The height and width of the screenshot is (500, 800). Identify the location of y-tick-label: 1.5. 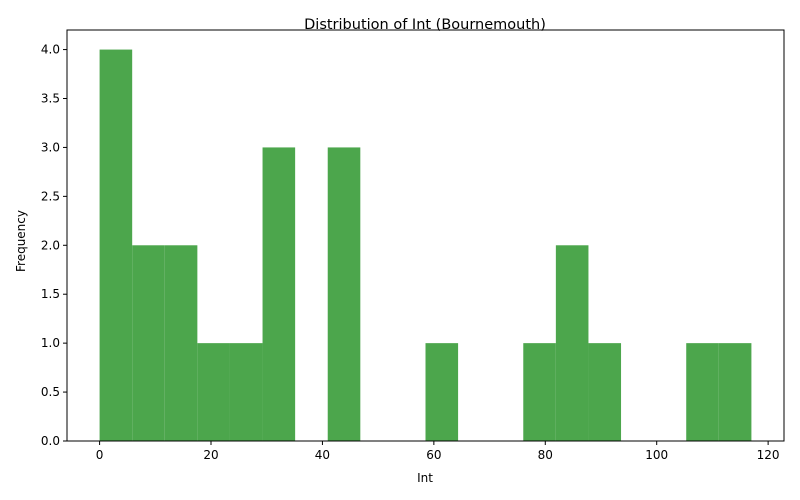
(50, 294).